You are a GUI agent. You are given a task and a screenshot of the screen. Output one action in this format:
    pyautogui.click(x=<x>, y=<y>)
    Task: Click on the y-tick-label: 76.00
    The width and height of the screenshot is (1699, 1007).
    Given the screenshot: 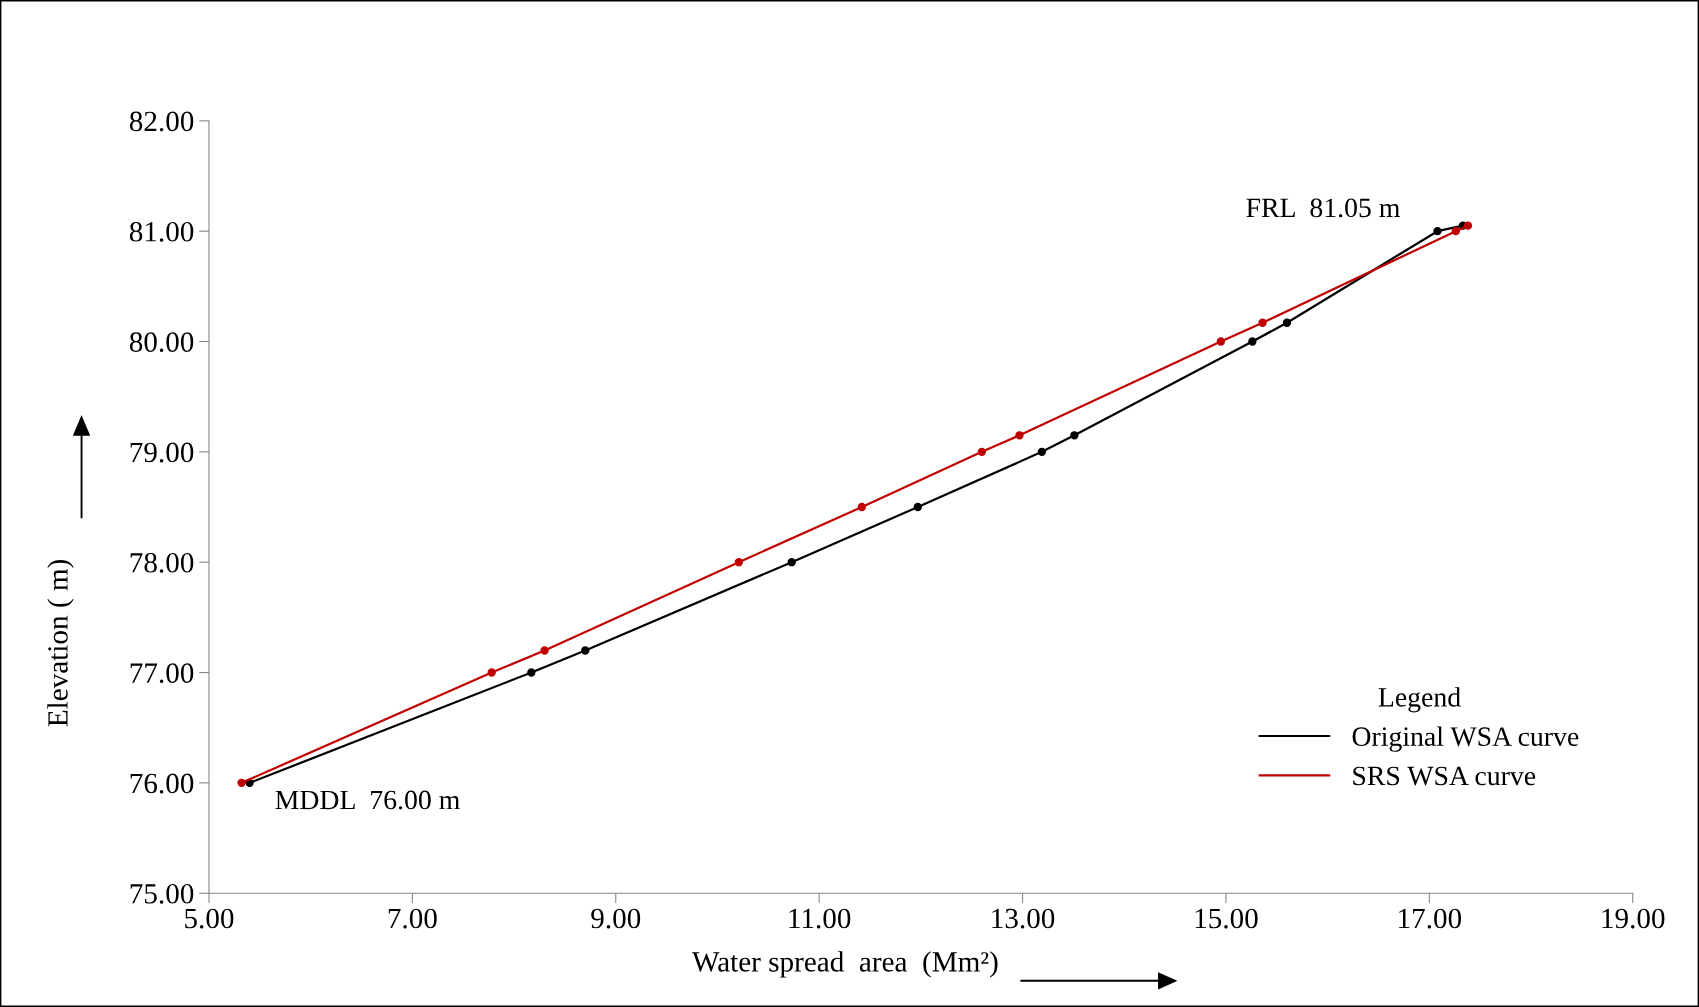 What is the action you would take?
    pyautogui.click(x=162, y=783)
    